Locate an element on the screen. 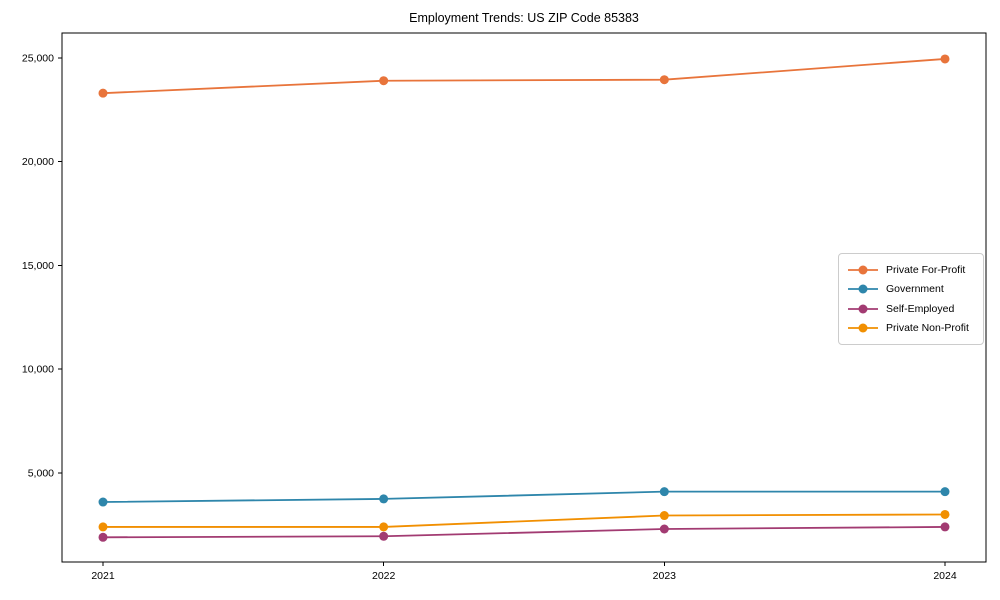 The image size is (1000, 600). legend-item-2: Self-Employed is located at coordinates (911, 309).